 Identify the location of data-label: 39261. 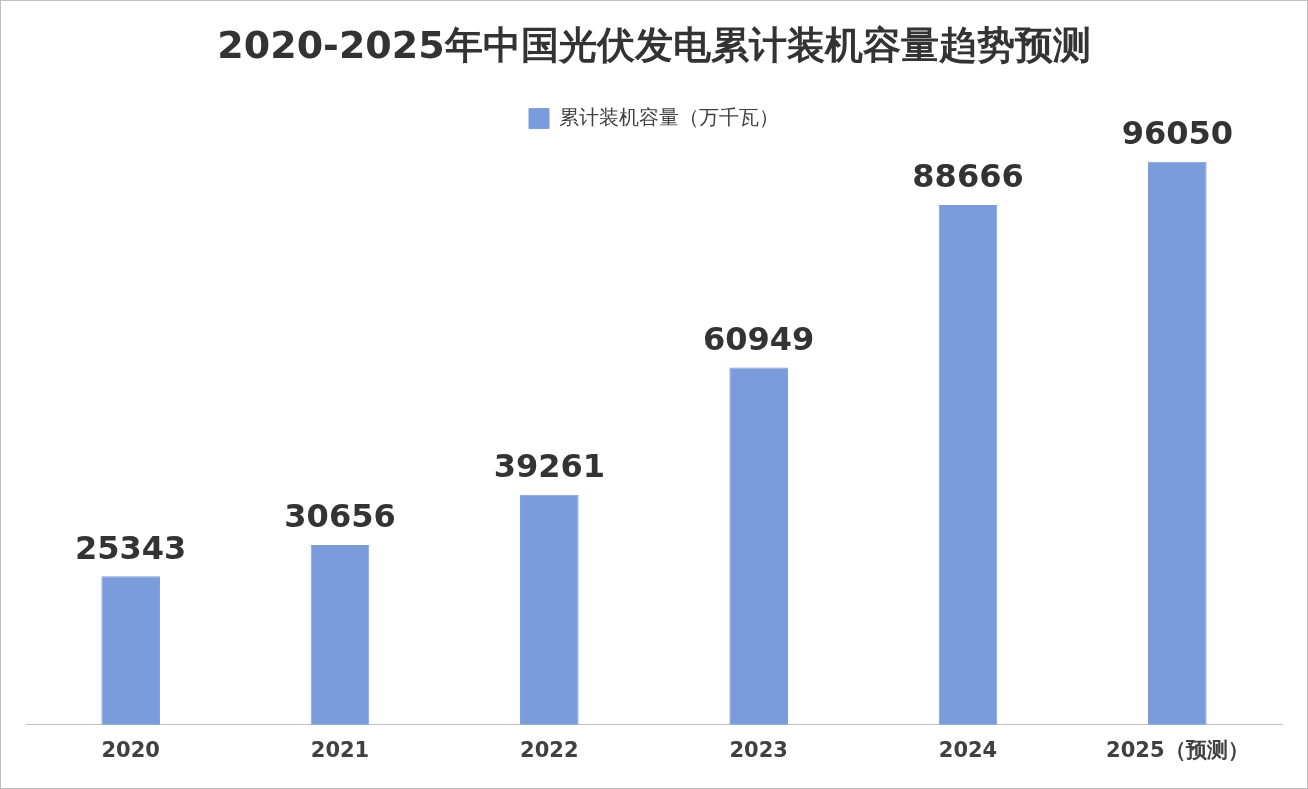
(549, 465).